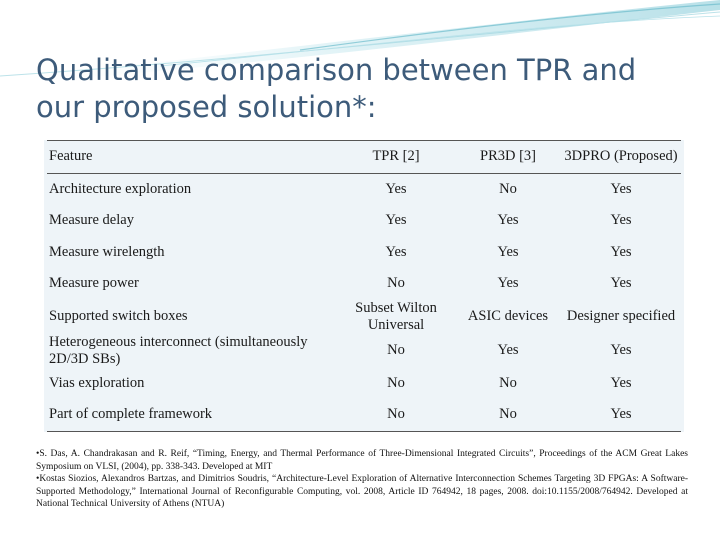 The width and height of the screenshot is (720, 540). Describe the element at coordinates (621, 157) in the screenshot. I see `column-header-3dpro: 3DPRO (Proposed)` at that location.